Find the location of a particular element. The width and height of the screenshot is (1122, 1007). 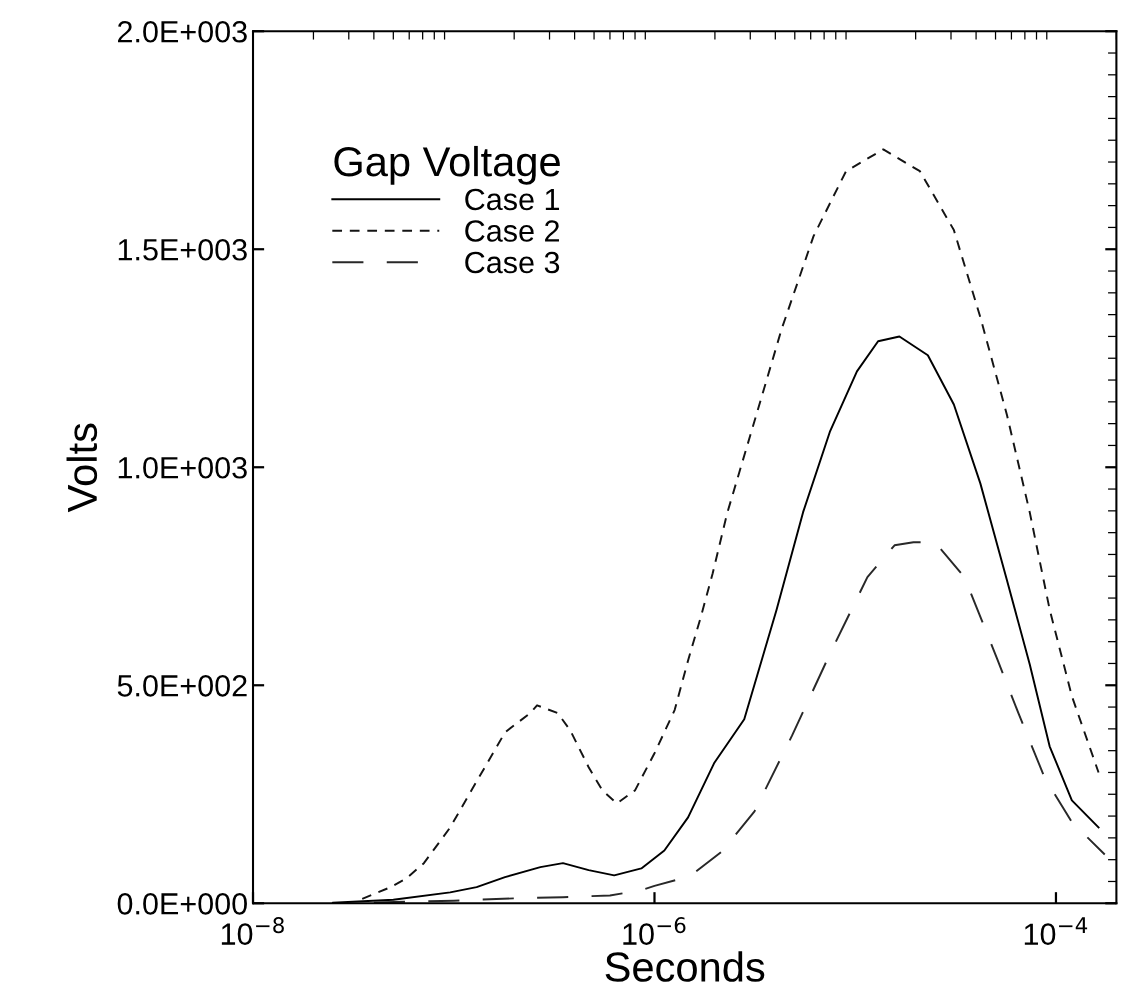

y-tick-label: 1.5E+003 is located at coordinates (182, 249).